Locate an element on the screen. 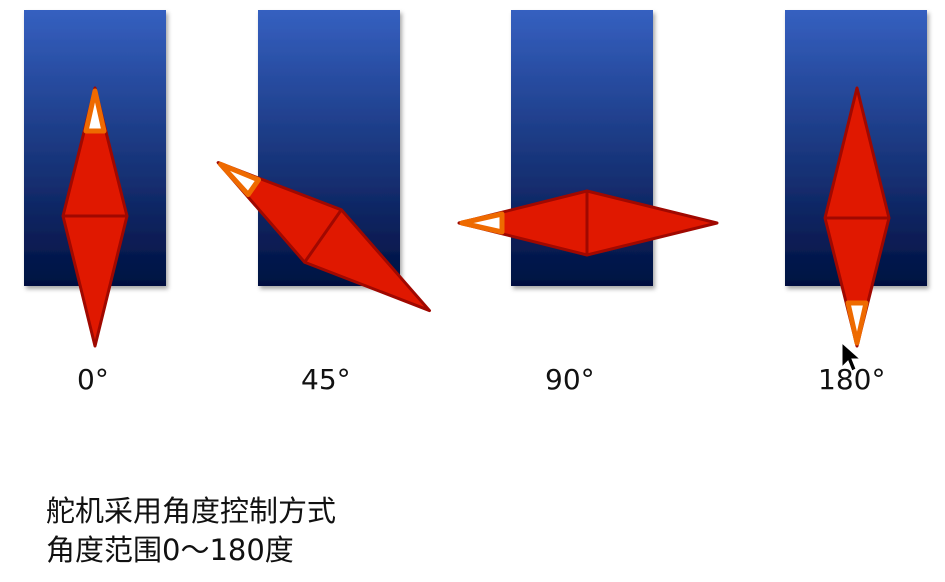 The height and width of the screenshot is (582, 945). servo-180-group is located at coordinates (856, 179).